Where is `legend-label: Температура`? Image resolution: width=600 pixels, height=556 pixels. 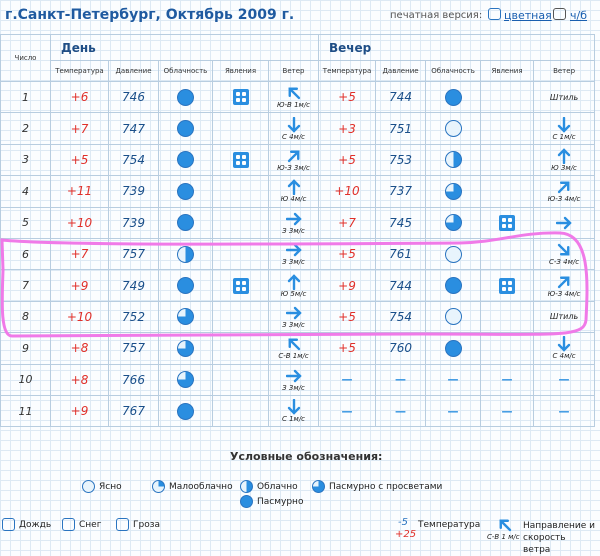 legend-label: Температура is located at coordinates (449, 525).